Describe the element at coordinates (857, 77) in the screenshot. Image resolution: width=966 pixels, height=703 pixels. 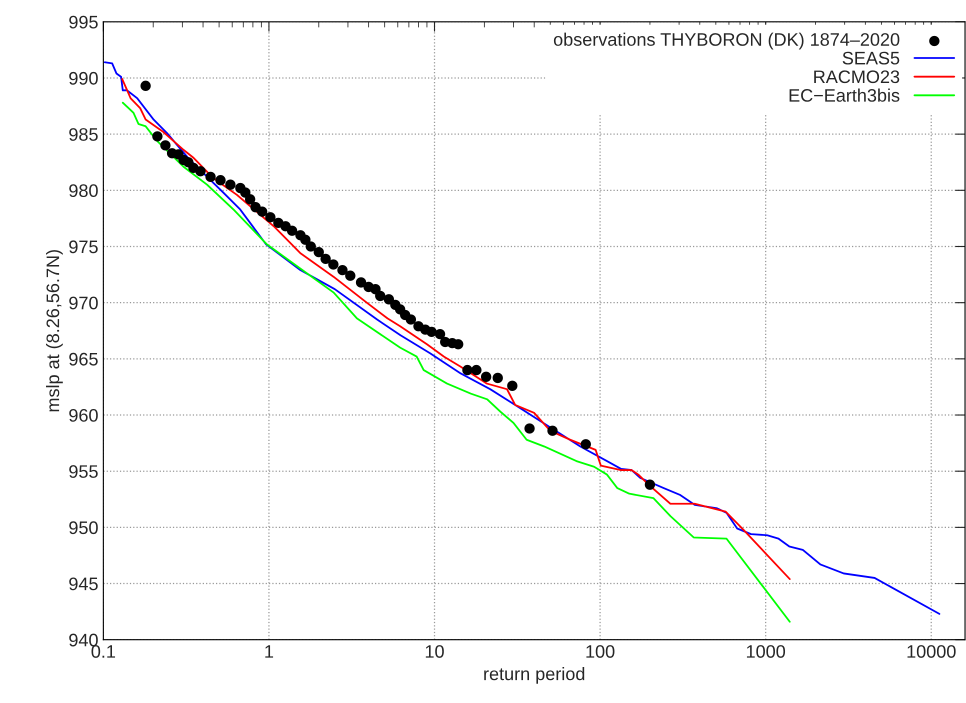
I see `legend-label: RACMO23` at that location.